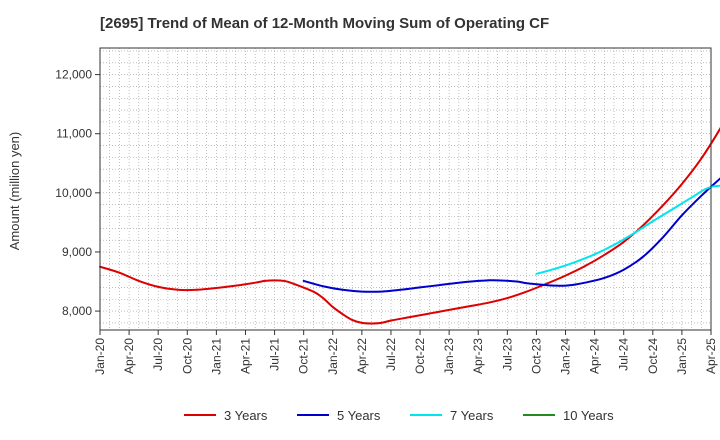 This screenshot has width=720, height=440. Describe the element at coordinates (588, 415) in the screenshot. I see `legend-label-10-years: 10 Years` at that location.